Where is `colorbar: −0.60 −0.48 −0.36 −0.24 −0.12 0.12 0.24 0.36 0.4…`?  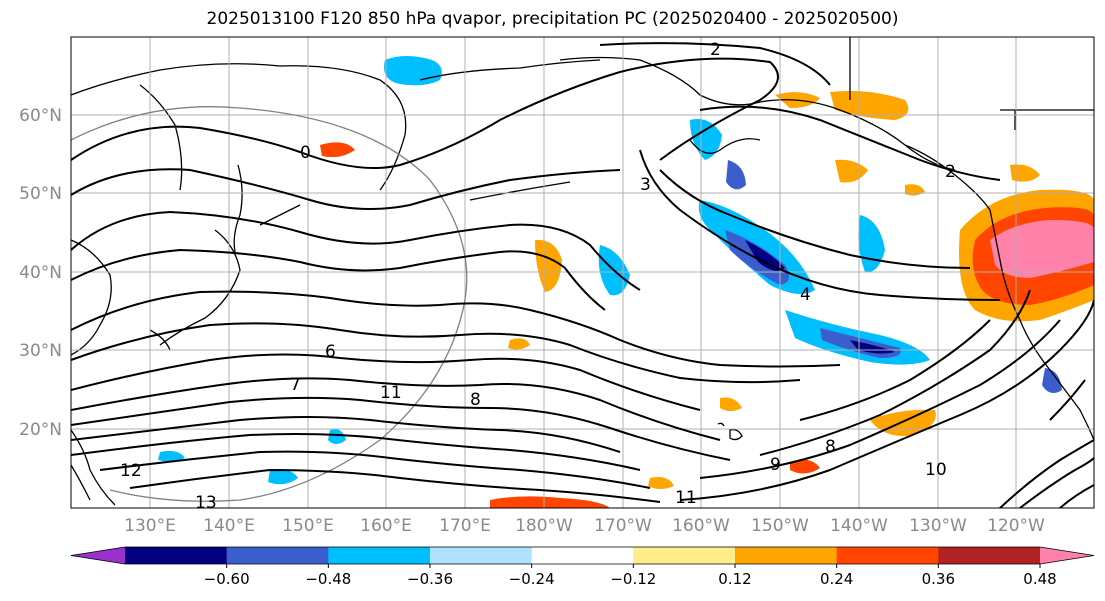
colorbar: −0.60 −0.48 −0.36 −0.24 −0.12 0.12 0.24 0.36 0.4… is located at coordinates (582, 567).